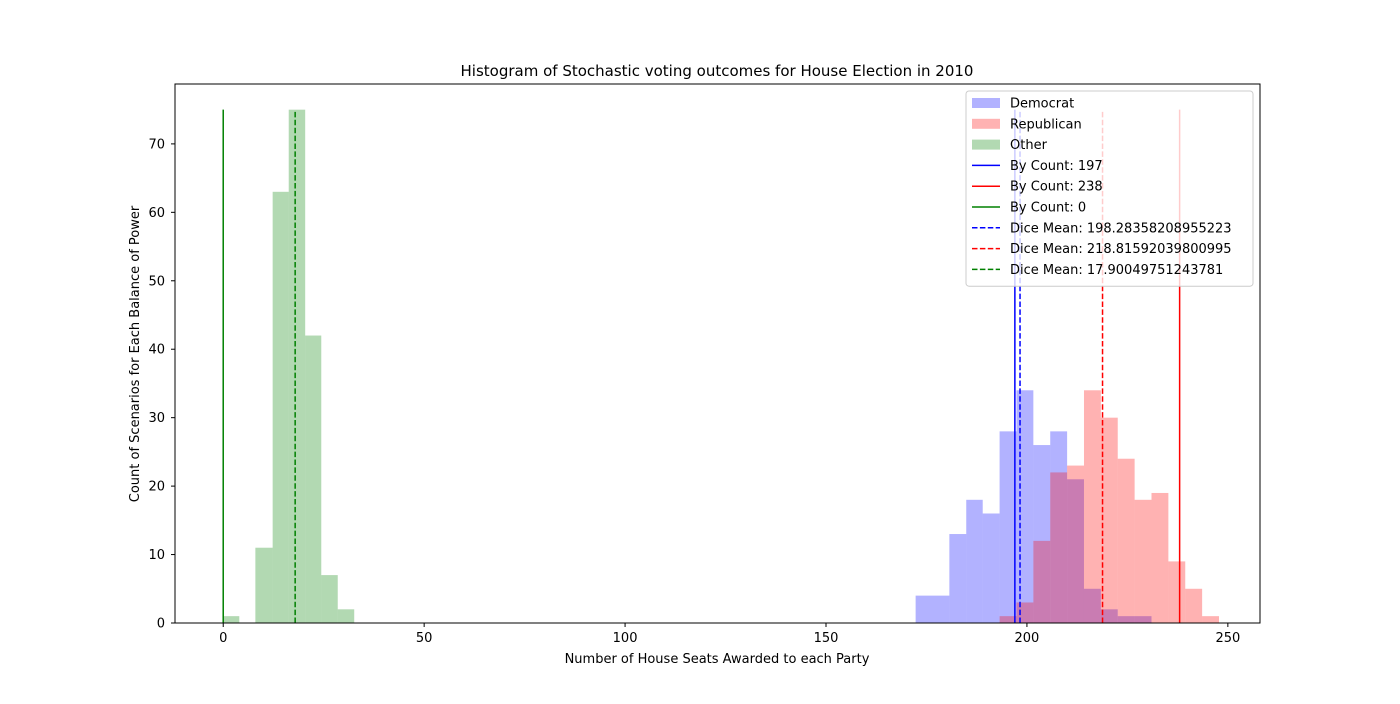 The height and width of the screenshot is (704, 1400). What do you see at coordinates (1048, 208) in the screenshot?
I see `legend-label: By Count: 0` at bounding box center [1048, 208].